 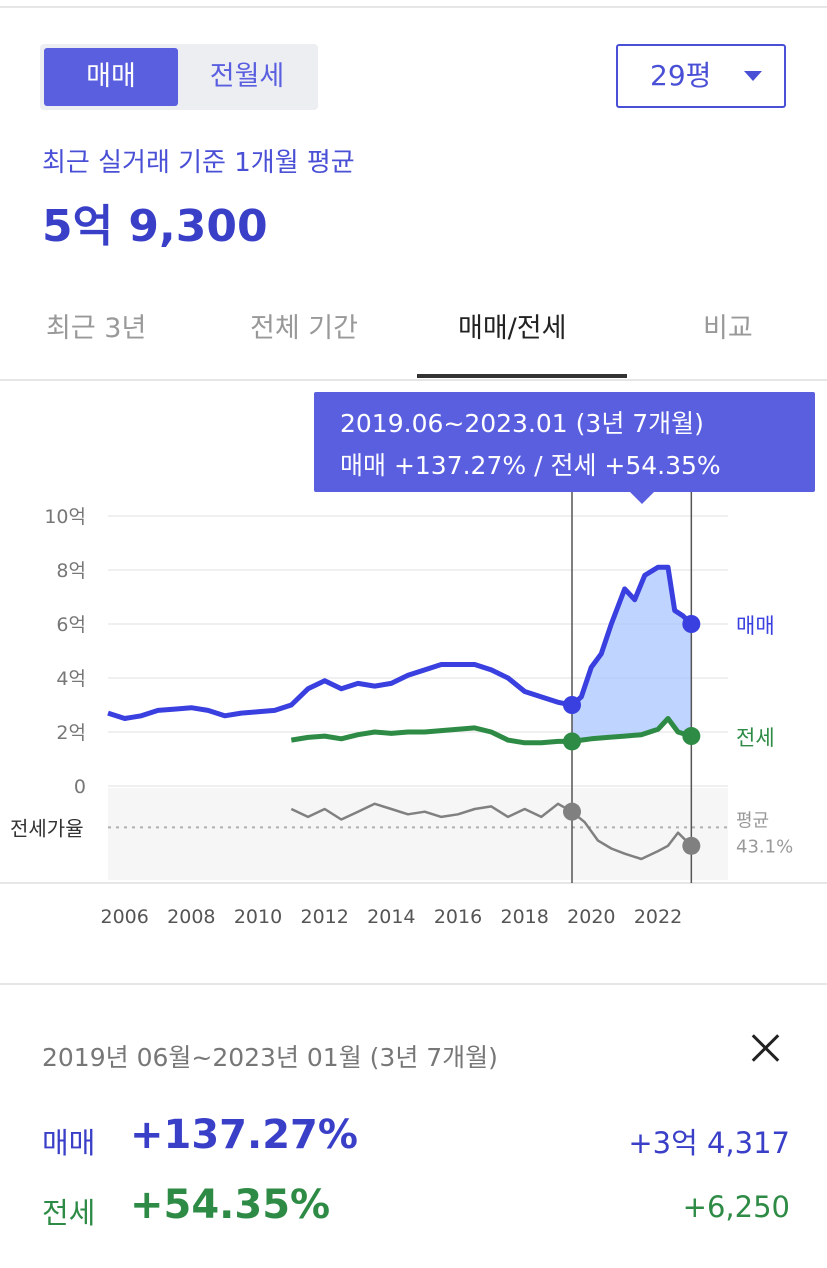 I want to click on caret-down-icon, so click(x=753, y=76).